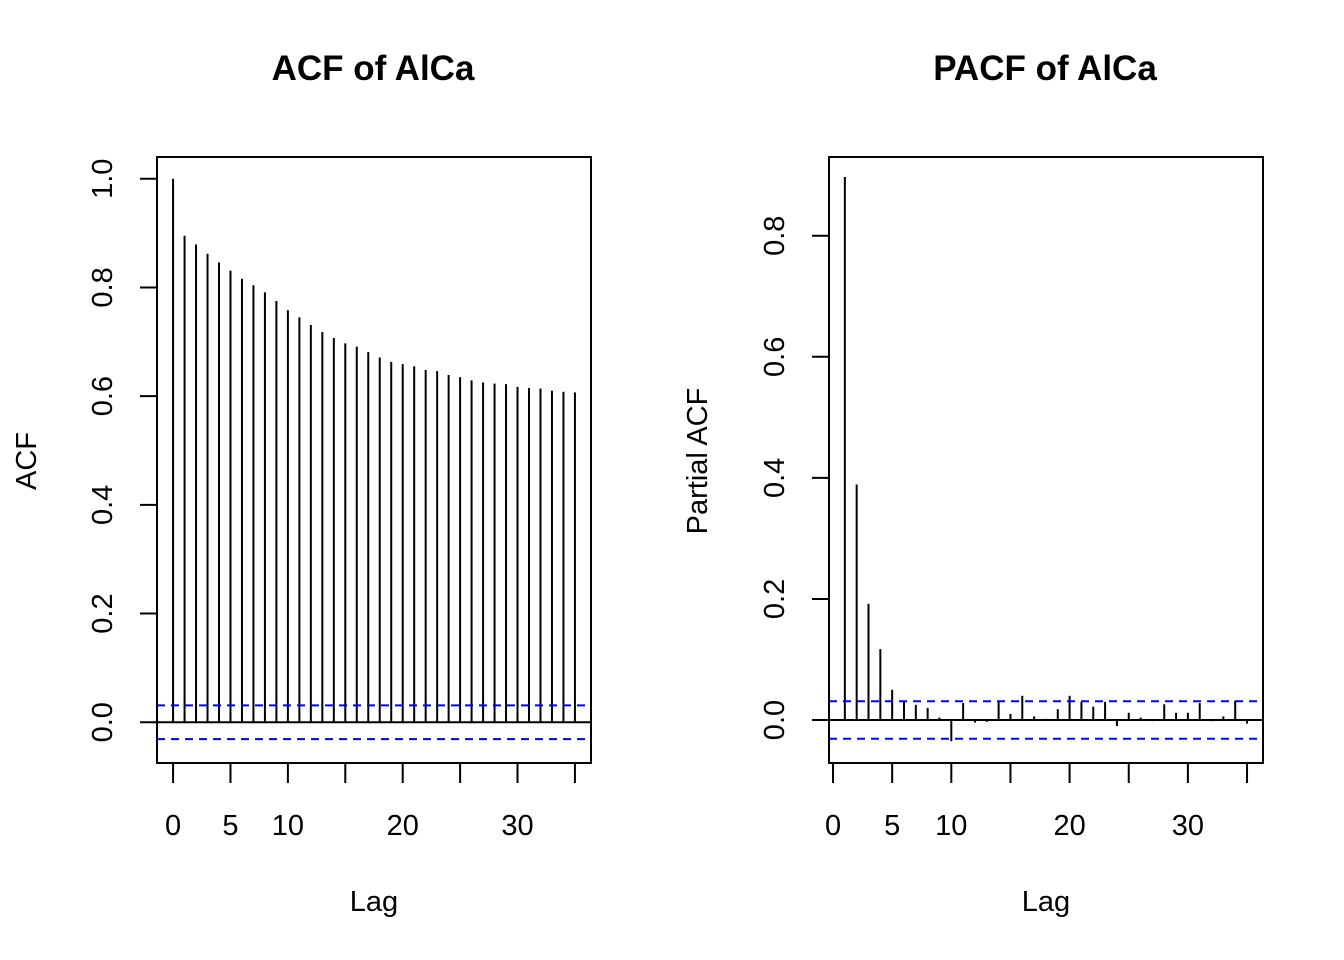  Describe the element at coordinates (698, 461) in the screenshot. I see `y-axis-label: Partial ACF` at that location.